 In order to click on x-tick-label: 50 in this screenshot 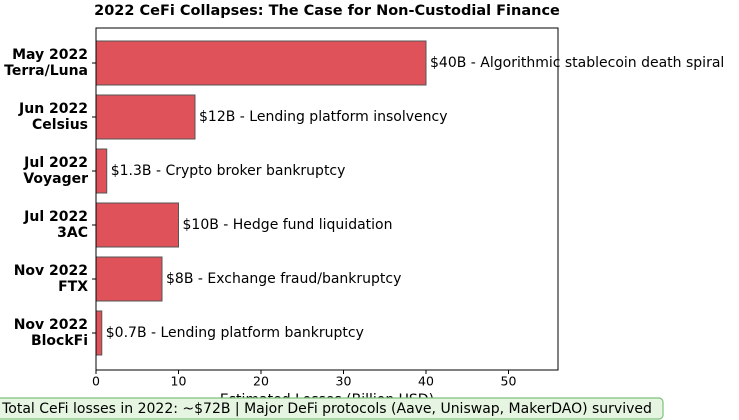, I will do `click(509, 381)`.